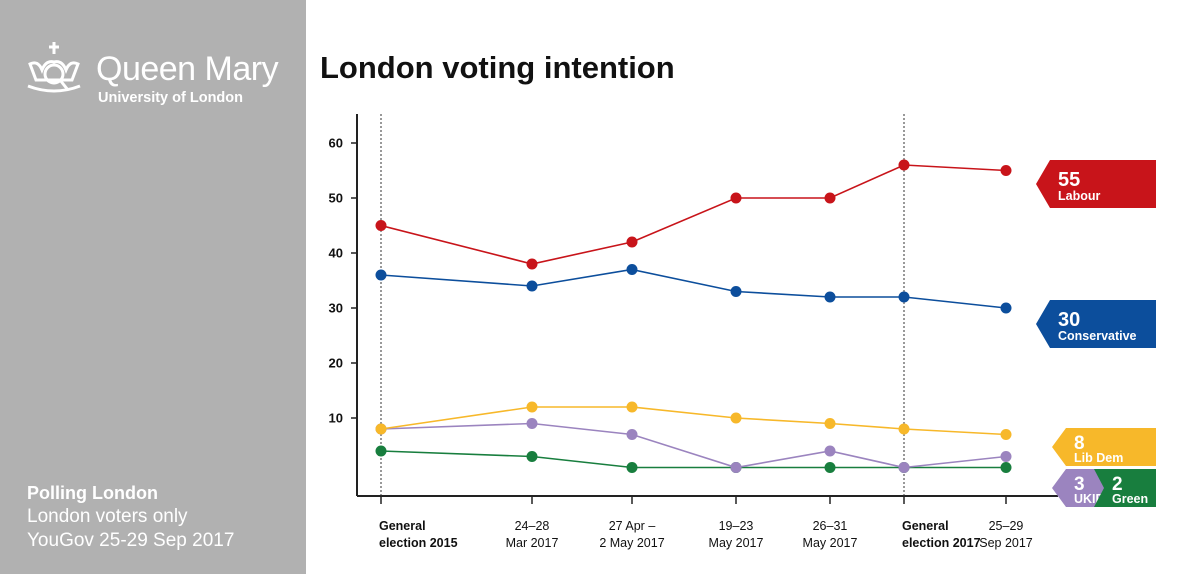  Describe the element at coordinates (1079, 484) in the screenshot. I see `end-label-value: 3` at that location.